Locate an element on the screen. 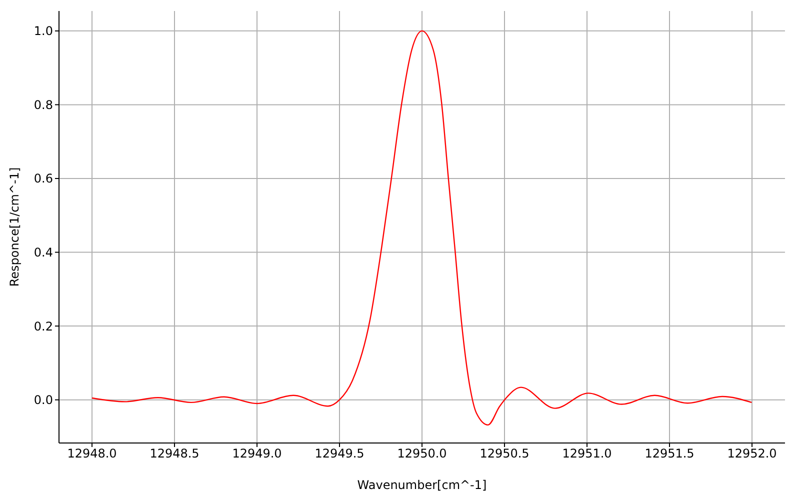  x-tick-label: 12951.0 is located at coordinates (587, 453).